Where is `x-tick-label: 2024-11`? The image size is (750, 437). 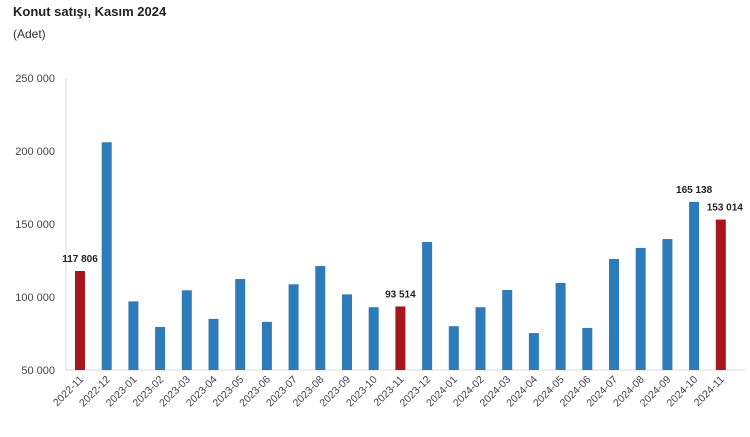 x-tick-label: 2024-11 is located at coordinates (709, 391).